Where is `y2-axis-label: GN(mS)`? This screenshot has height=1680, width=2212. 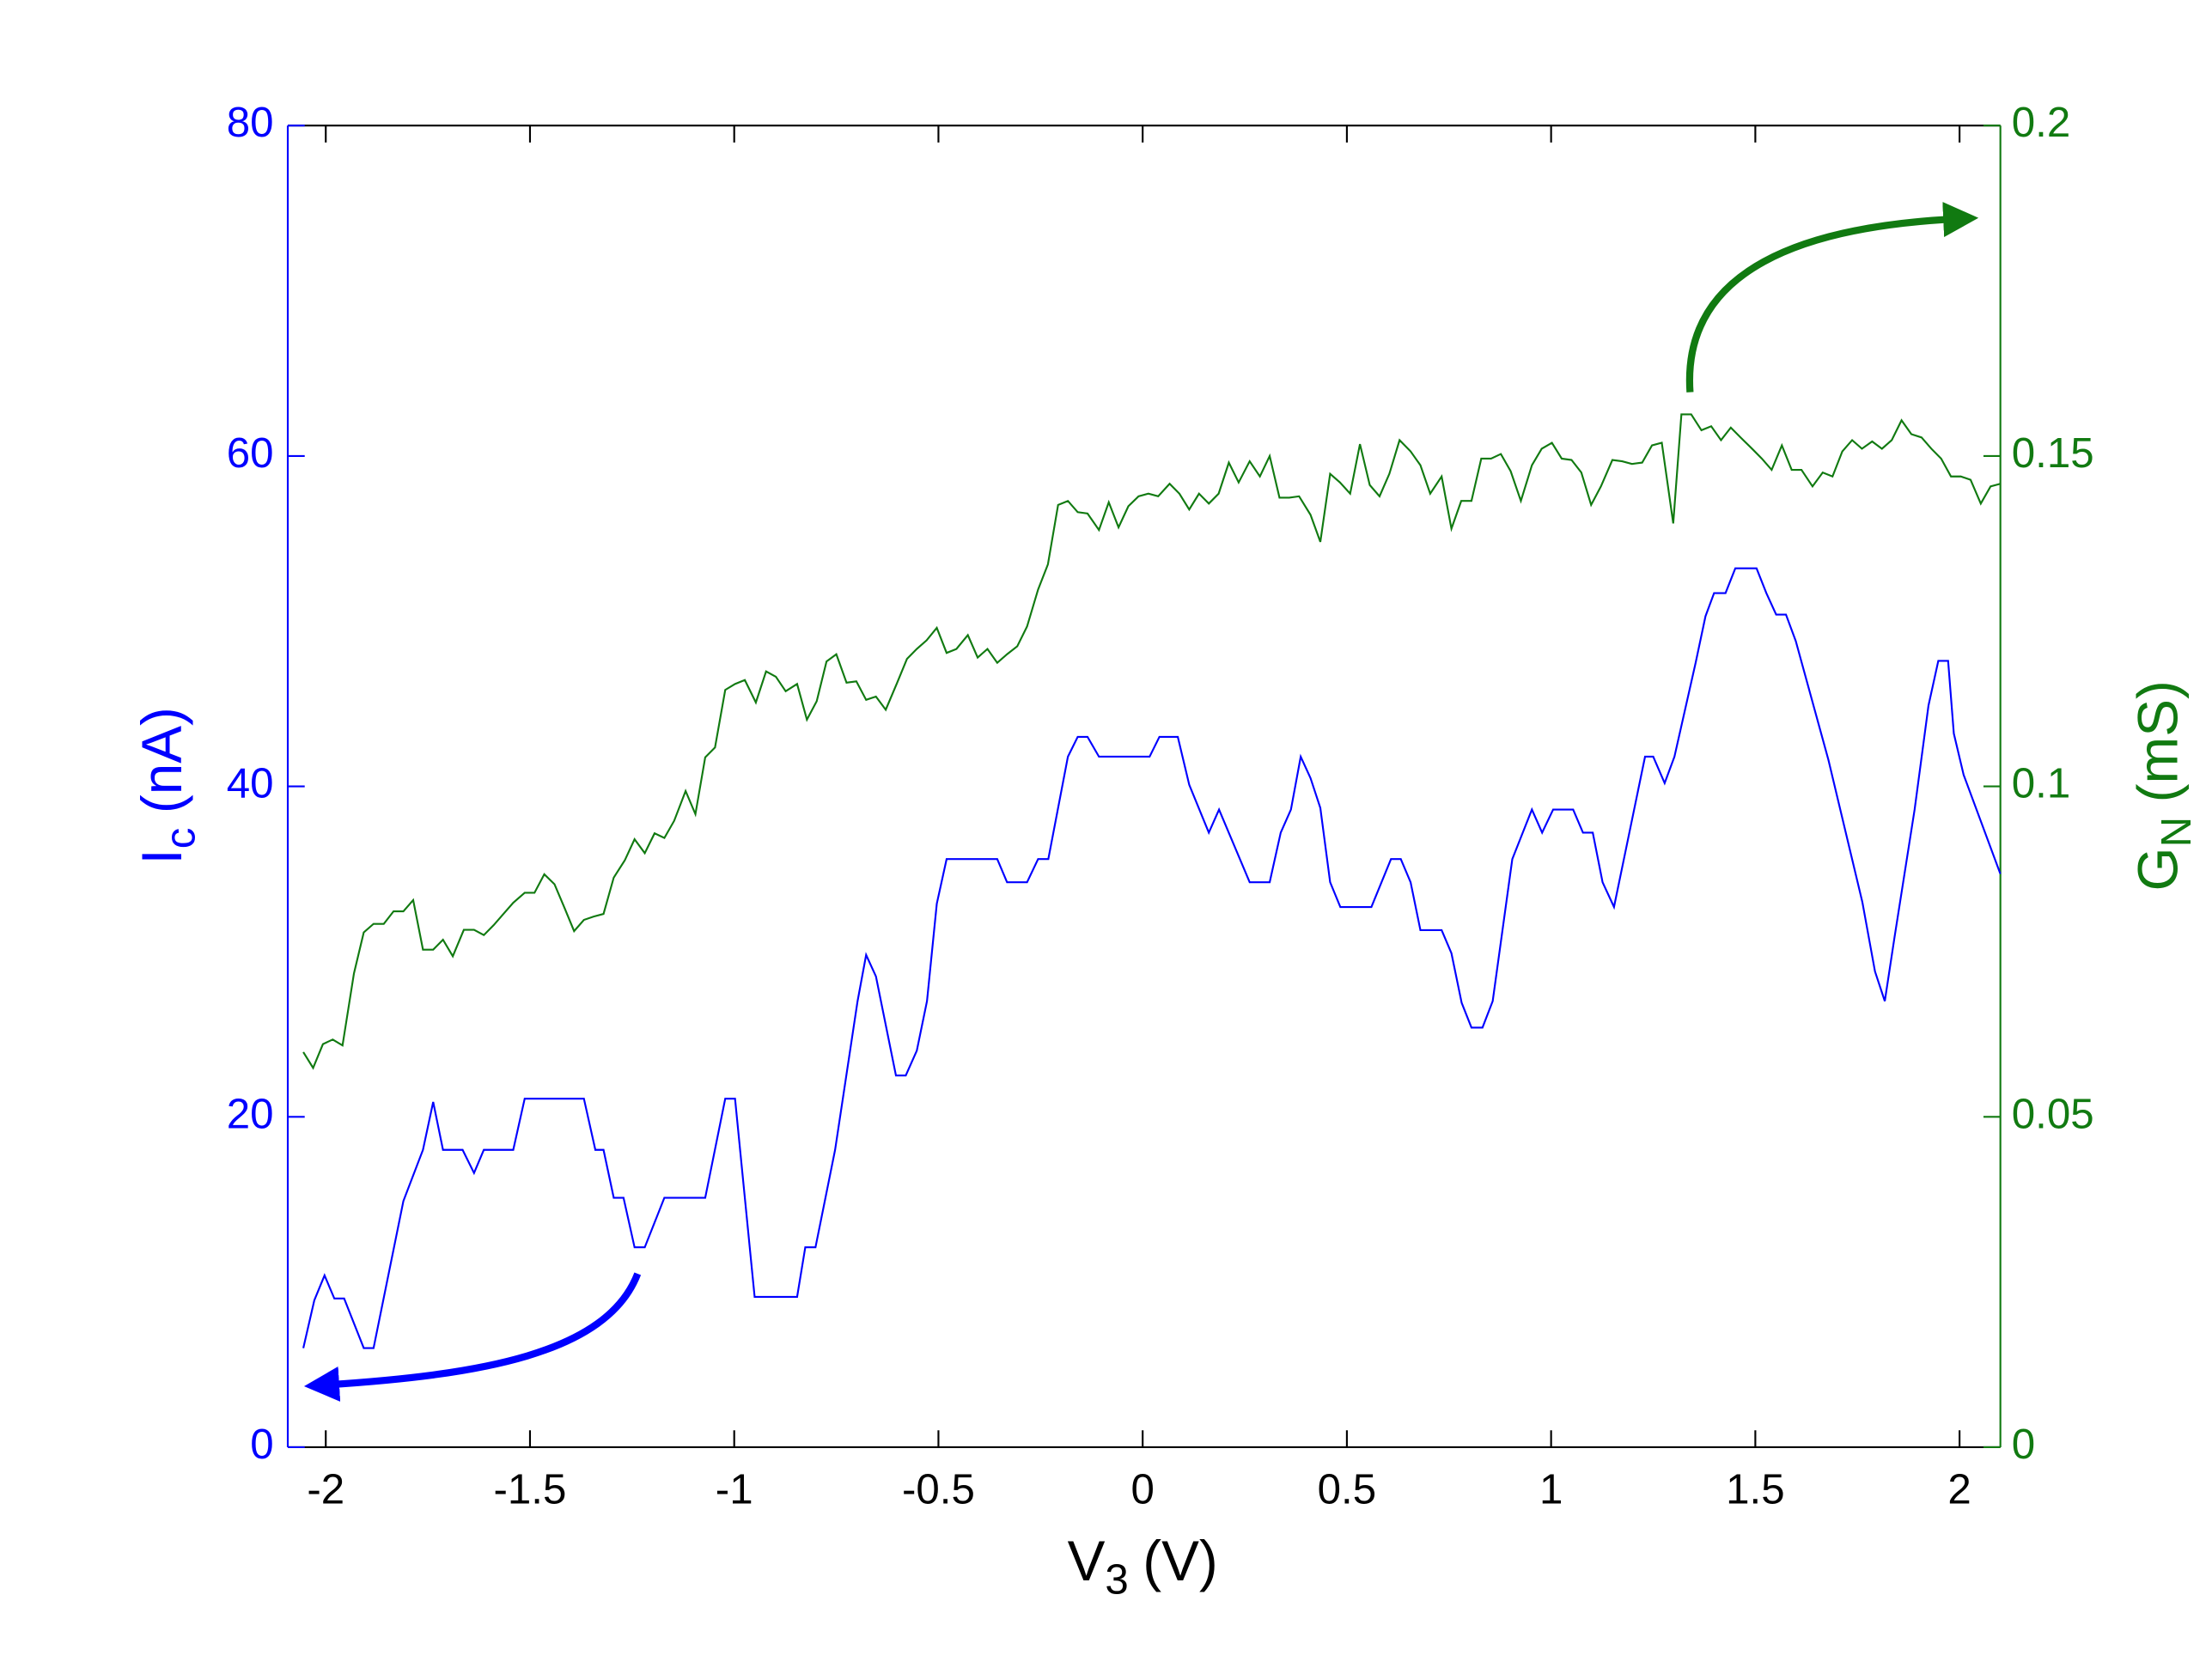 y2-axis-label: GN(mS) is located at coordinates (2163, 786).